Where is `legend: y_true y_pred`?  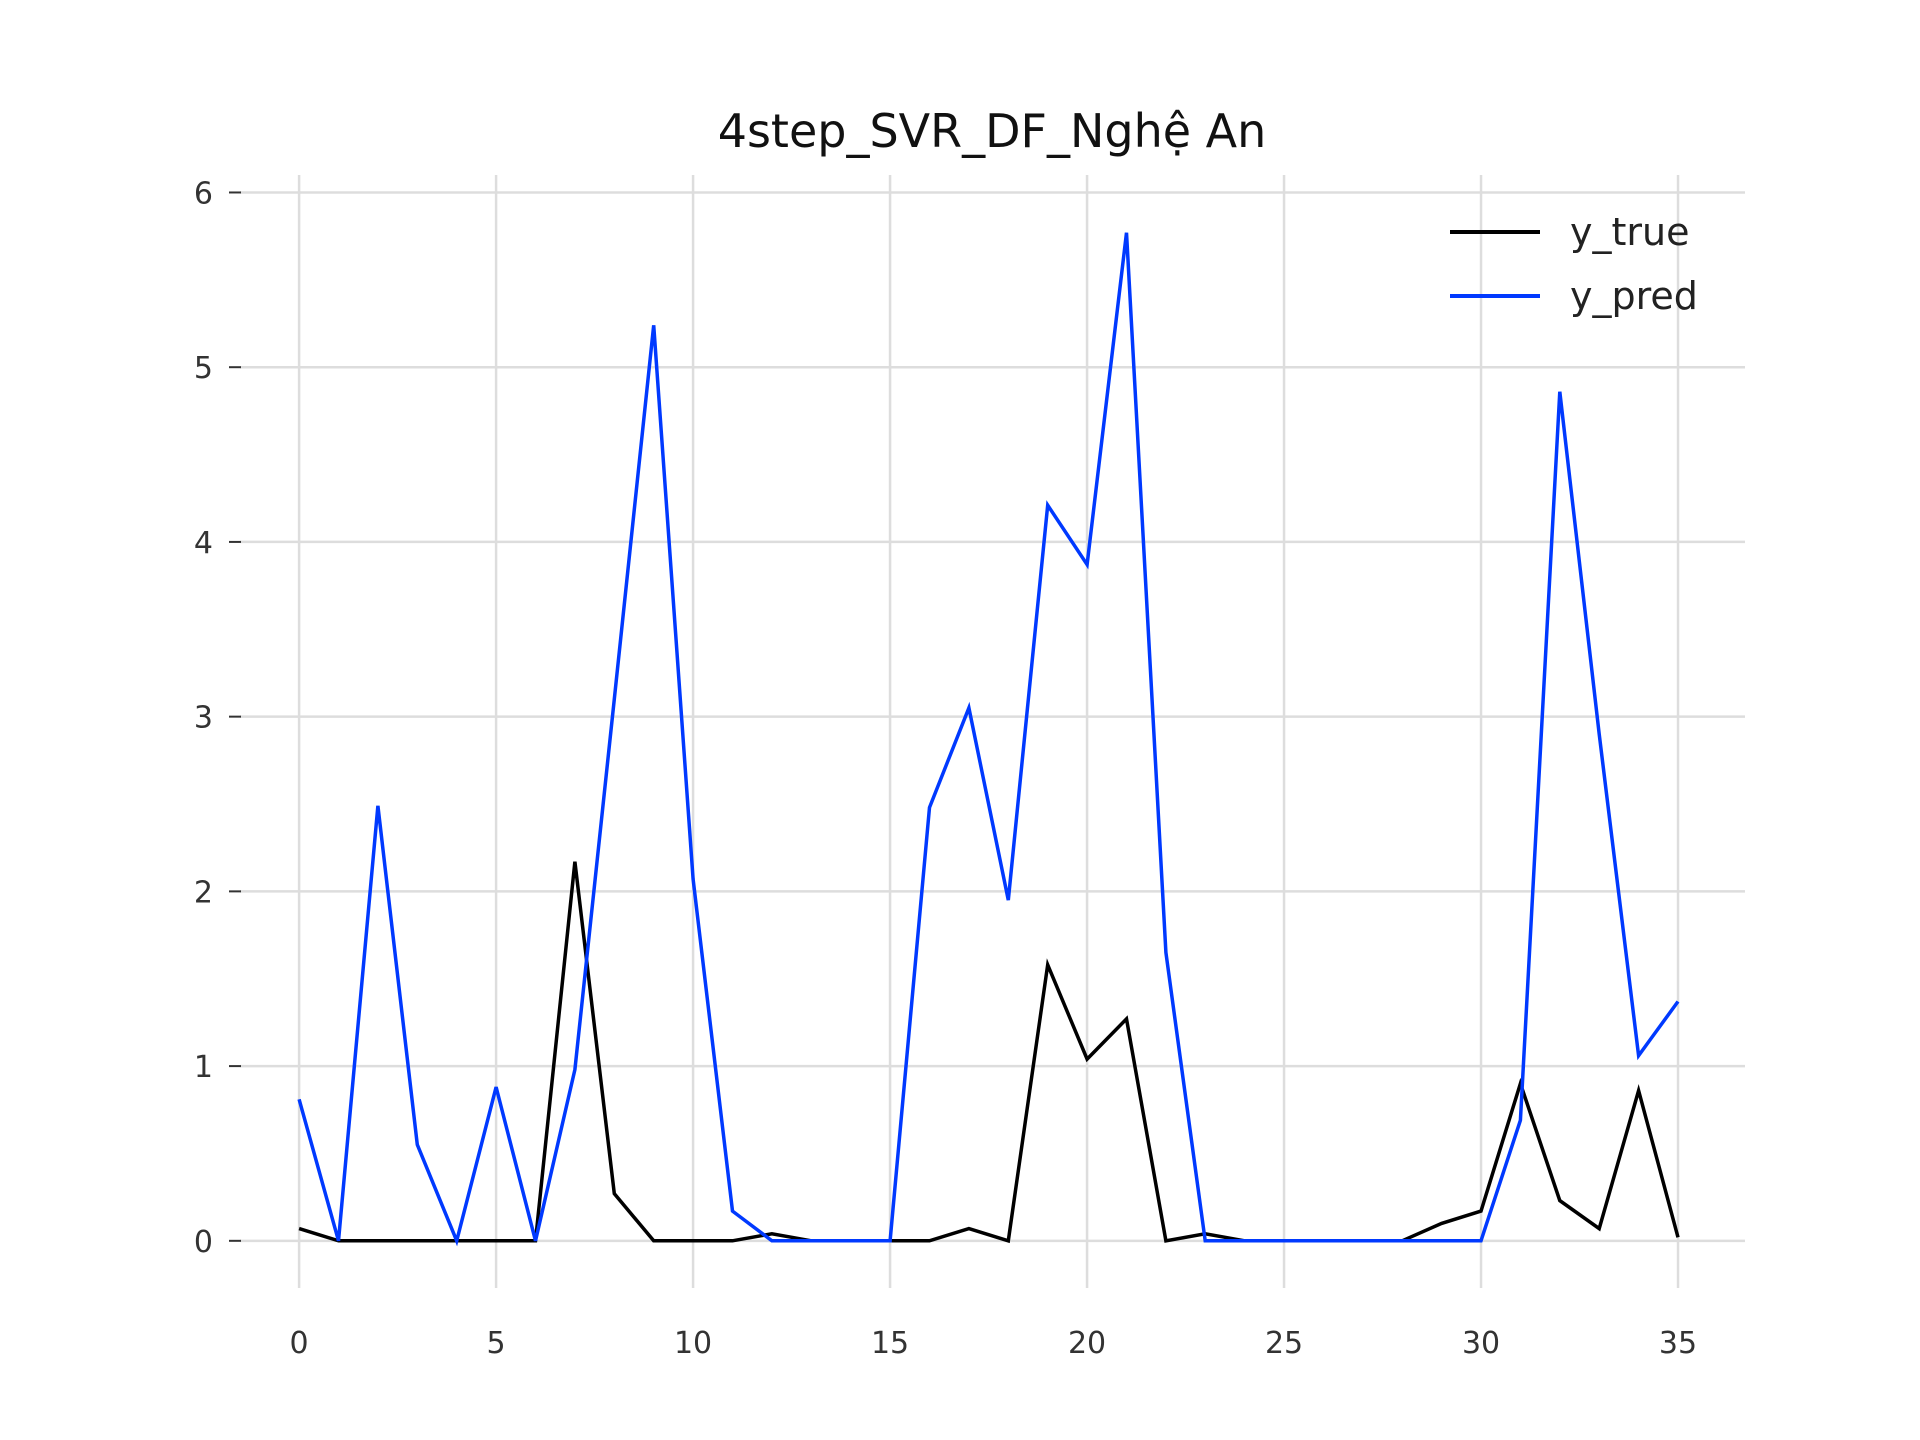 legend: y_true y_pred is located at coordinates (1574, 264).